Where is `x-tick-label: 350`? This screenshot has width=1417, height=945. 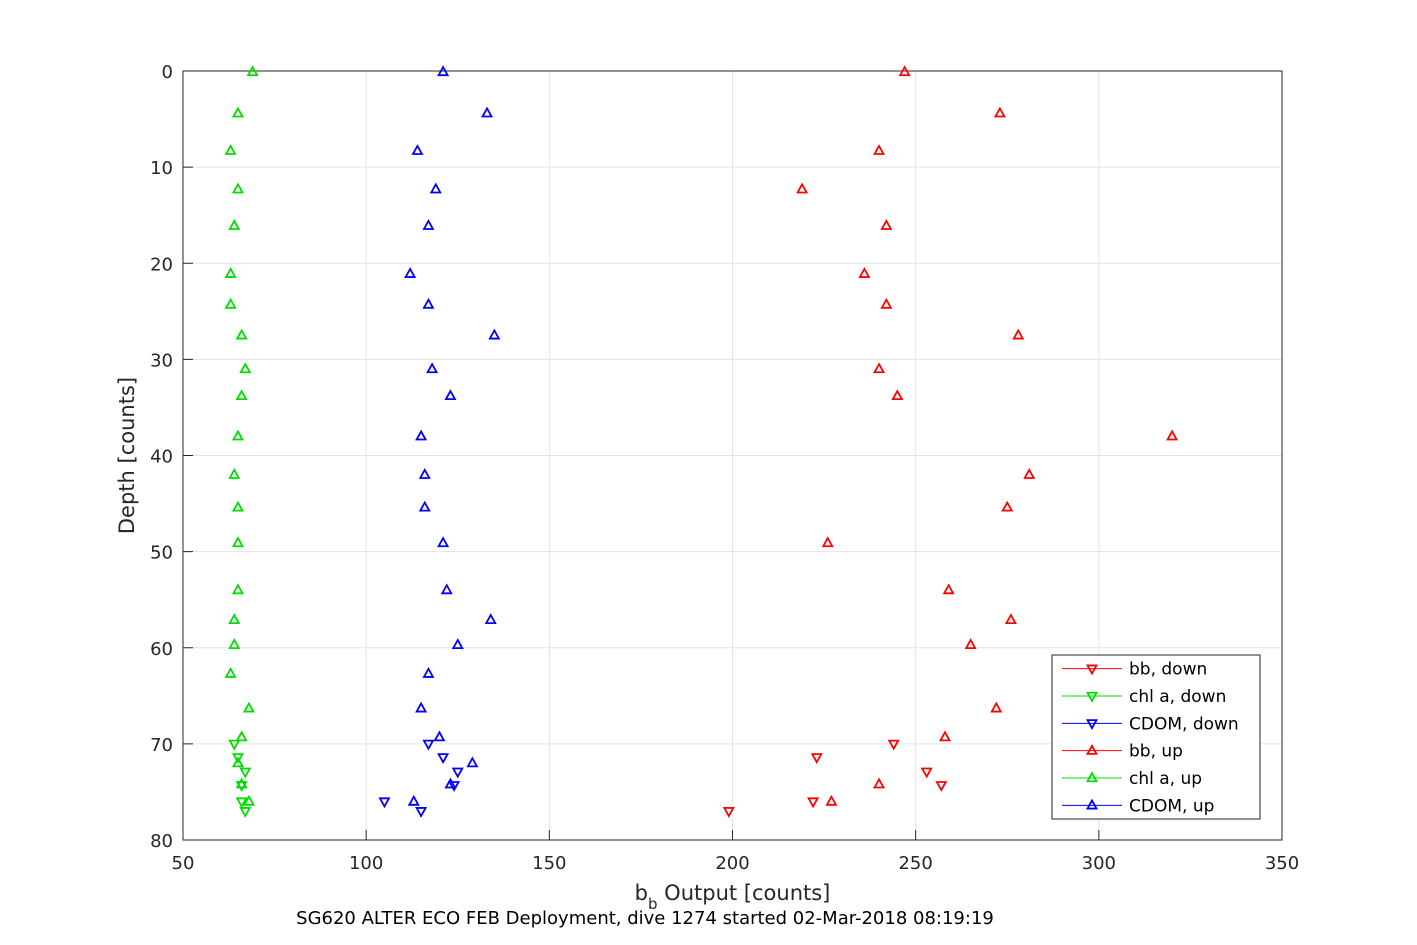
x-tick-label: 350 is located at coordinates (1282, 863).